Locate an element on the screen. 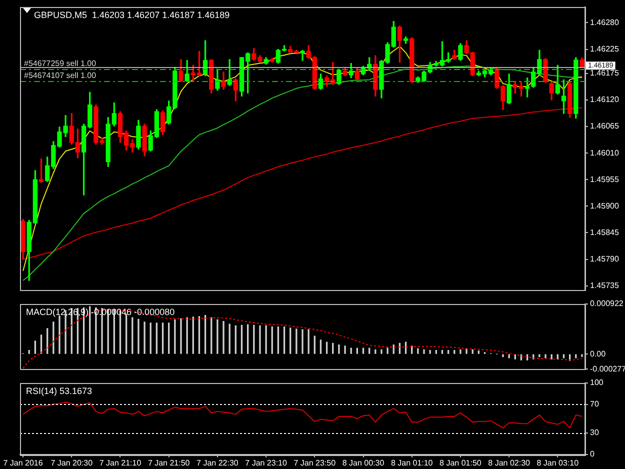 The image size is (625, 469). y-tick-label: 1.45955 is located at coordinates (605, 179).